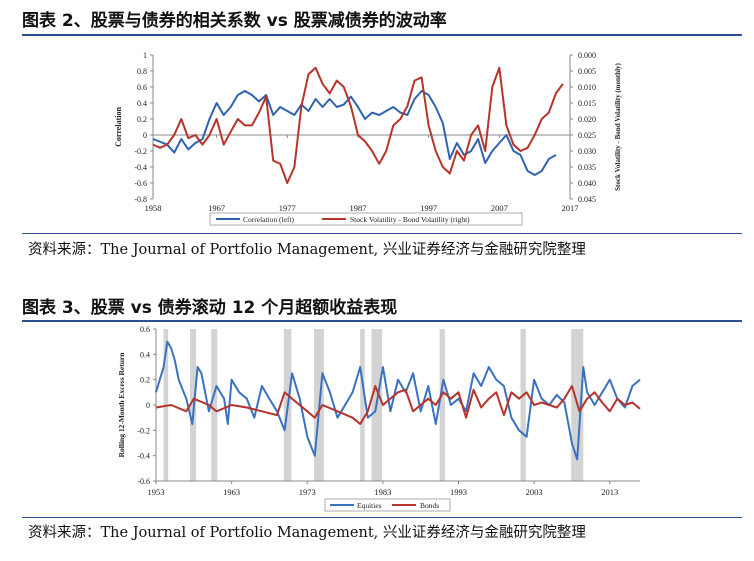 Image resolution: width=754 pixels, height=561 pixels. Describe the element at coordinates (587, 119) in the screenshot. I see `y2-tick-label: 0.020` at that location.